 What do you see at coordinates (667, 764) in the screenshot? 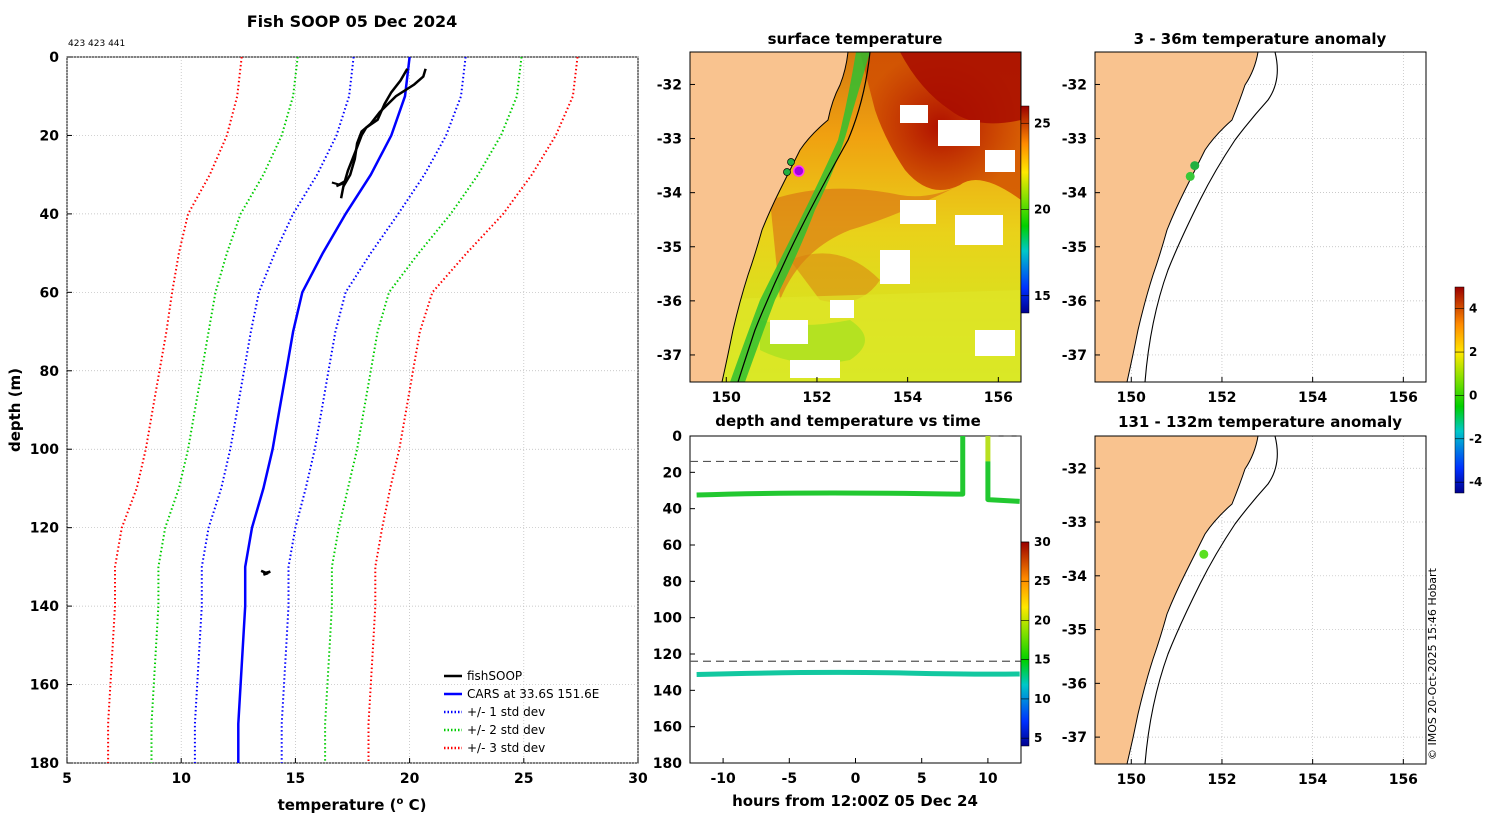
I see `time-y-tick-label: 180` at bounding box center [667, 764].